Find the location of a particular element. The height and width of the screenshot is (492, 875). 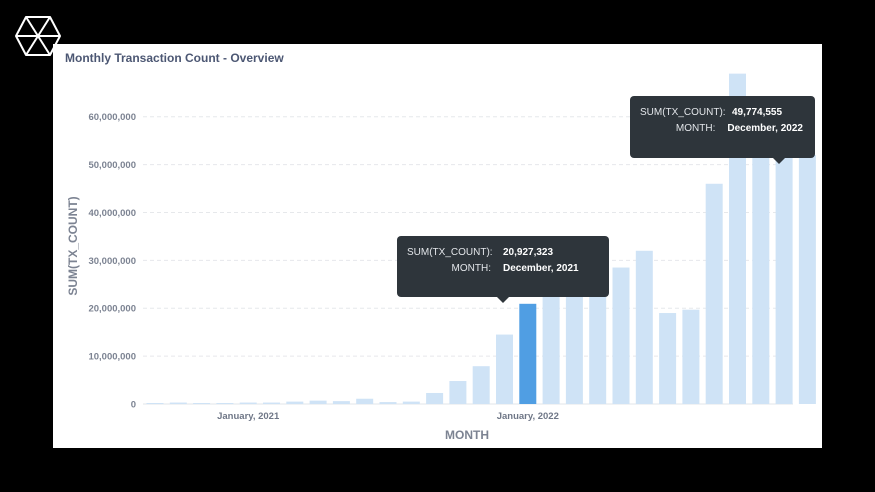

tooltip-value: December, 2022 is located at coordinates (765, 128).